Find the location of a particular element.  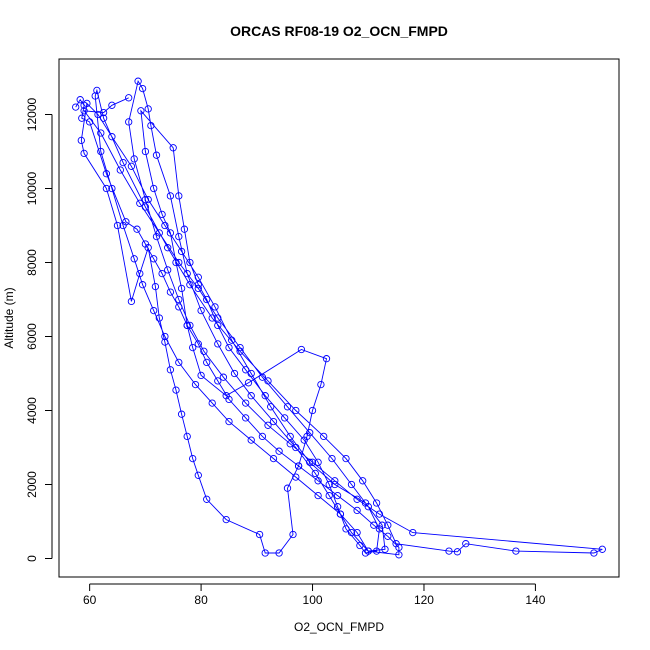

y-tick-label: 12000 is located at coordinates (32, 114).